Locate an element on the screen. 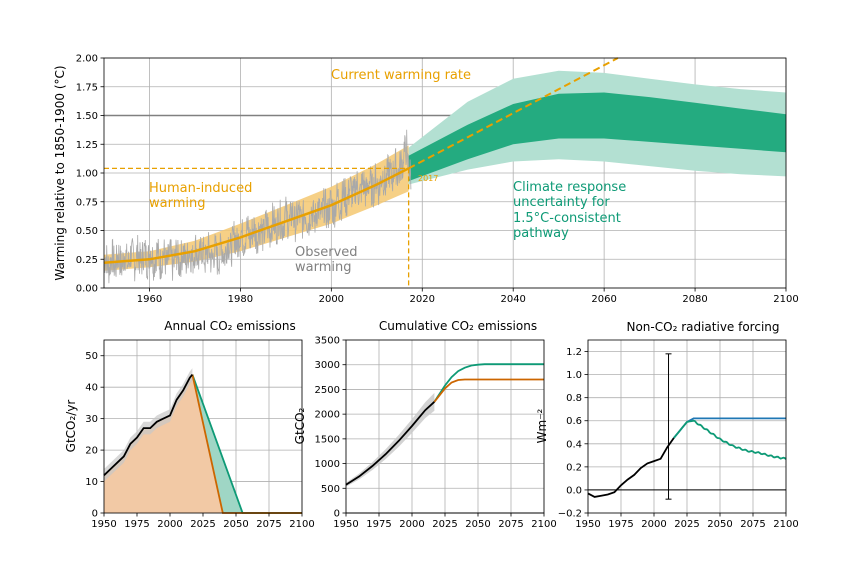 This screenshot has width=864, height=576. annotation-climate-response-line4: pathway is located at coordinates (541, 233).